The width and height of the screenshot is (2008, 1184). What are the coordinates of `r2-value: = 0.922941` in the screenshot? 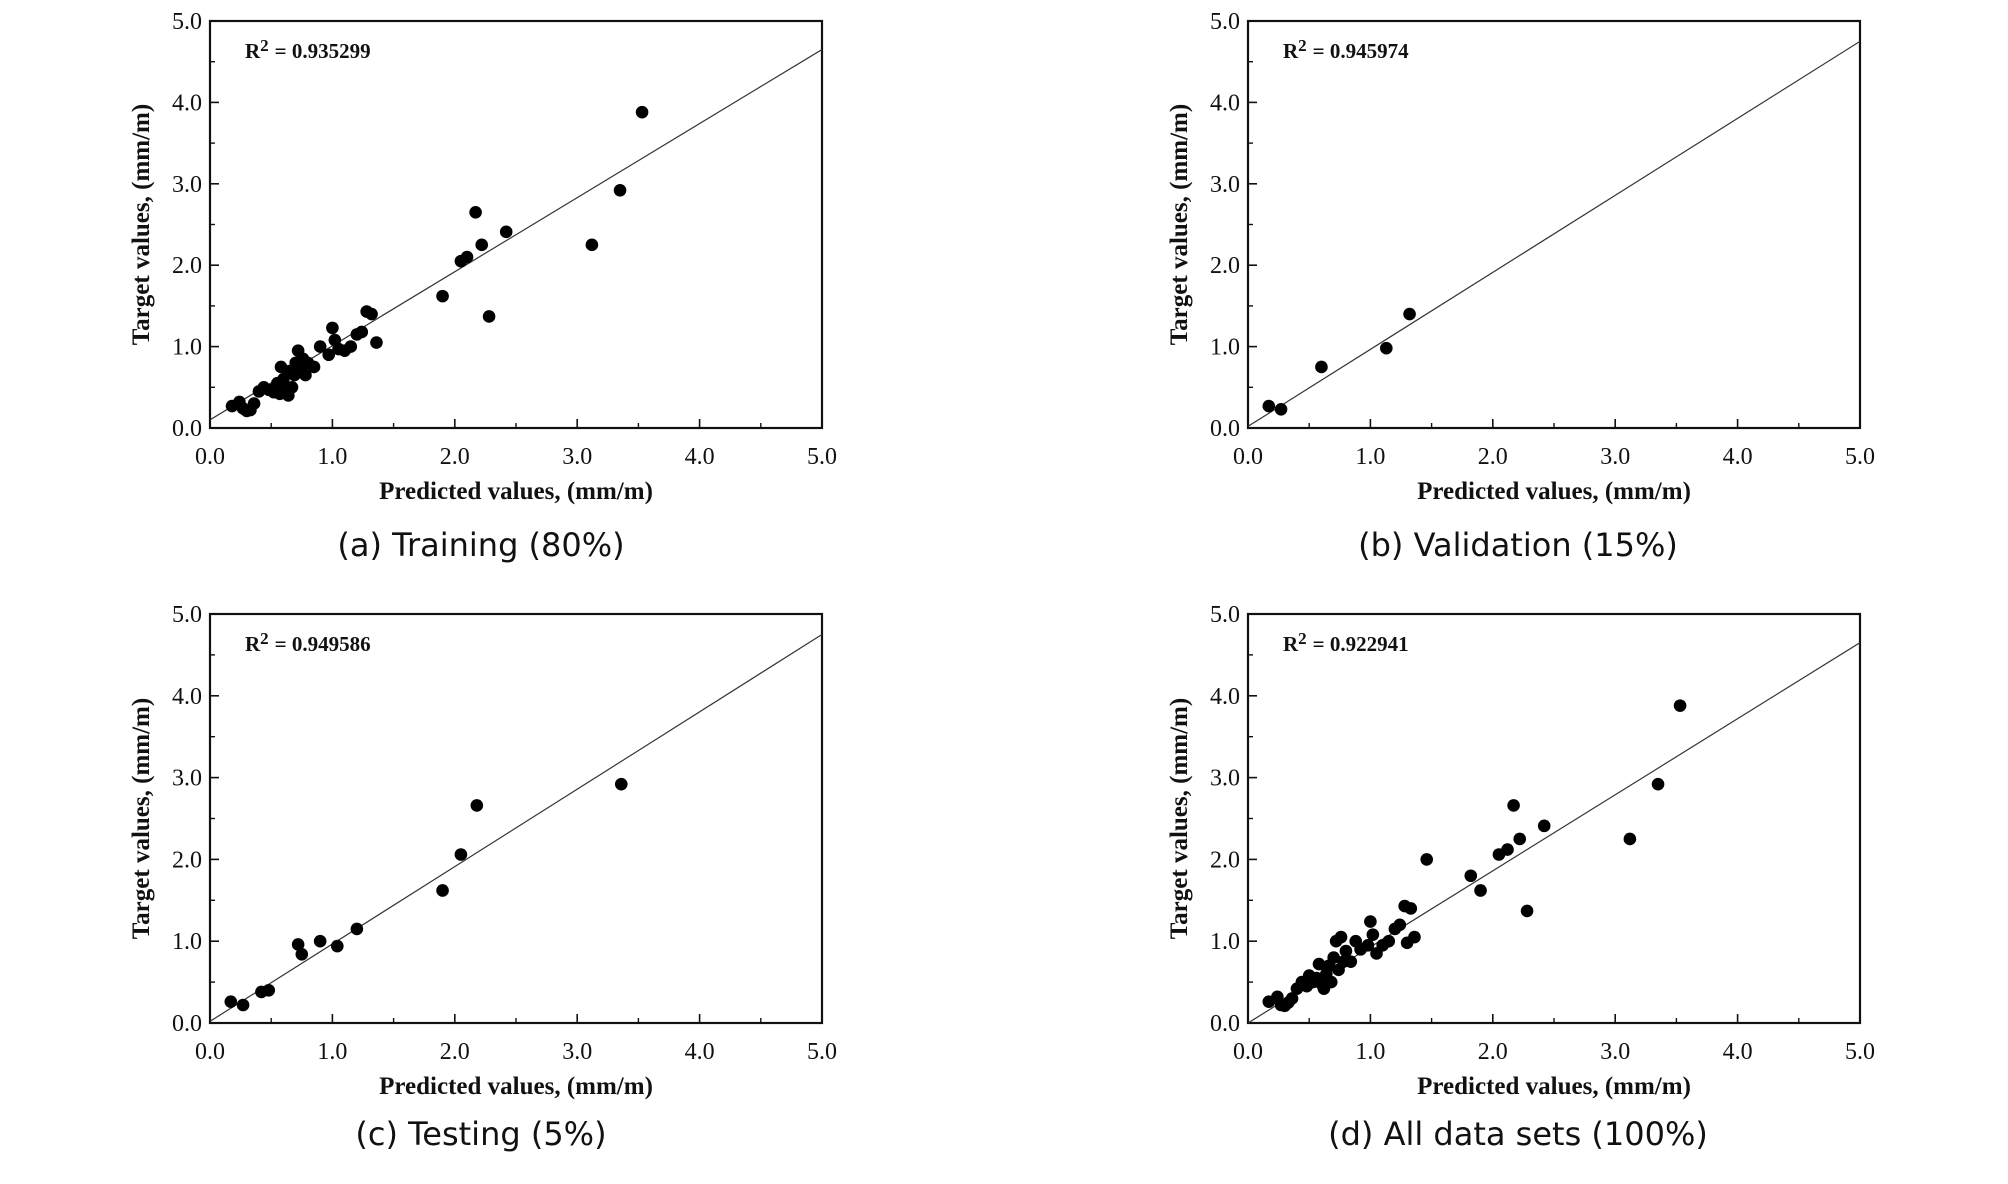 It's located at (1361, 644).